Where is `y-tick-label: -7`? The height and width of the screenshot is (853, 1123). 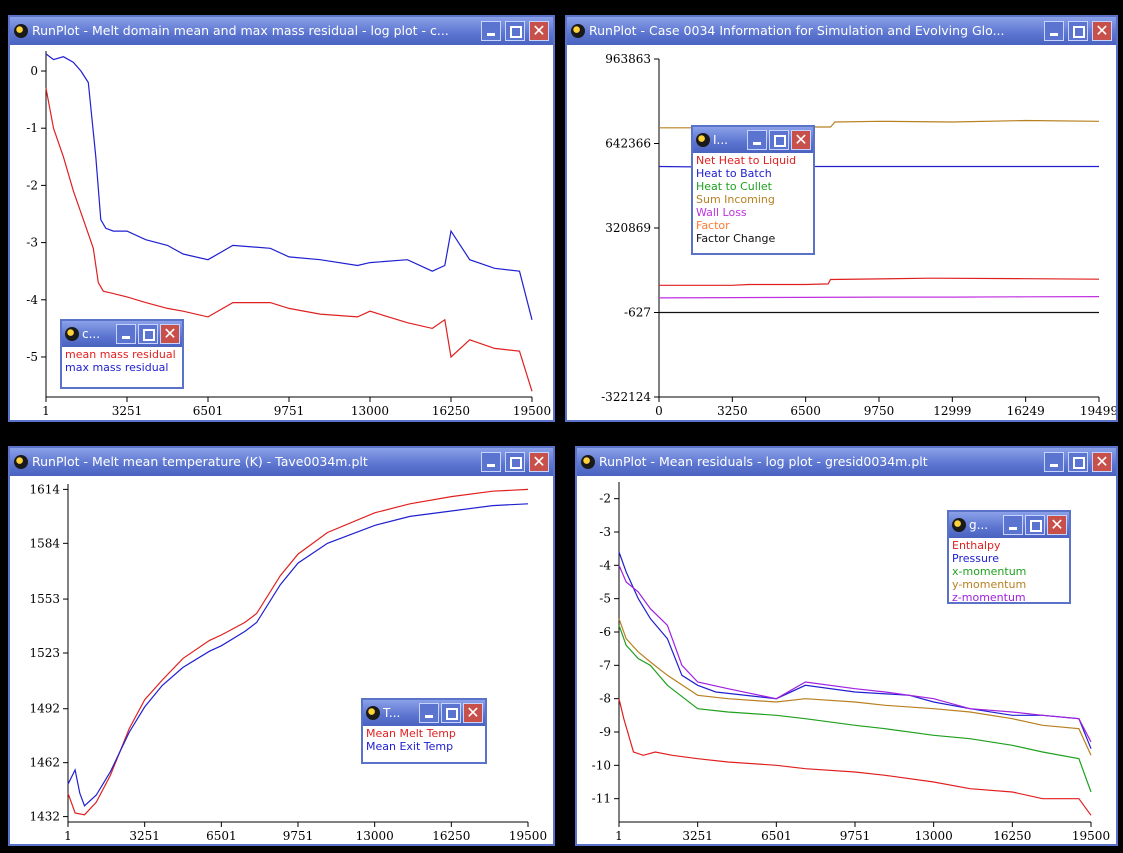
y-tick-label: -7 is located at coordinates (605, 665).